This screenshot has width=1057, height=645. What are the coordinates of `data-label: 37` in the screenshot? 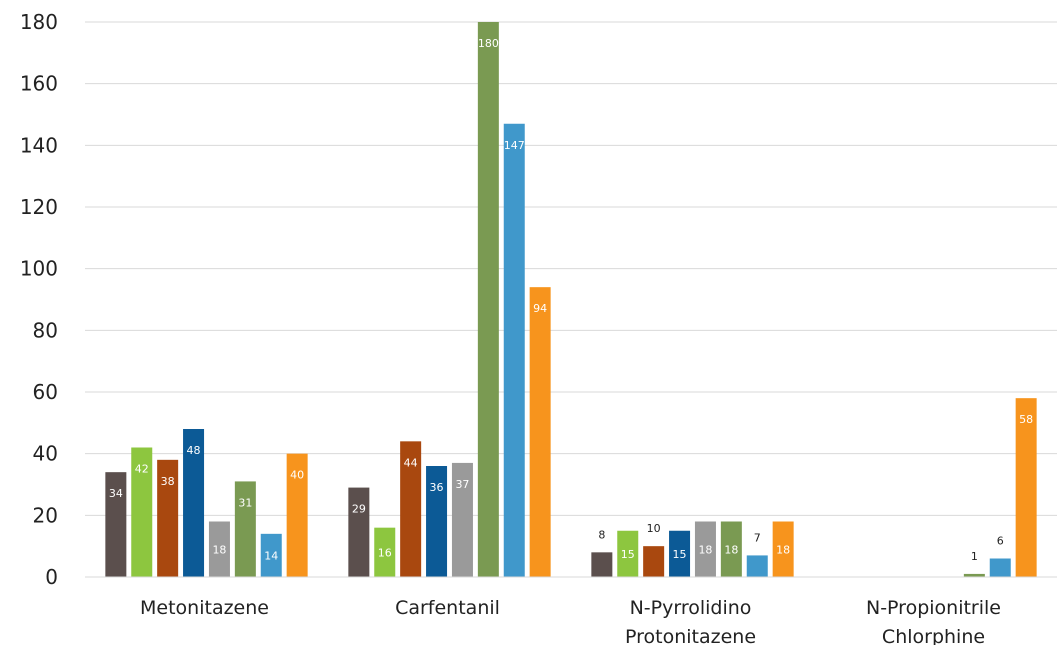 It's located at (462, 484).